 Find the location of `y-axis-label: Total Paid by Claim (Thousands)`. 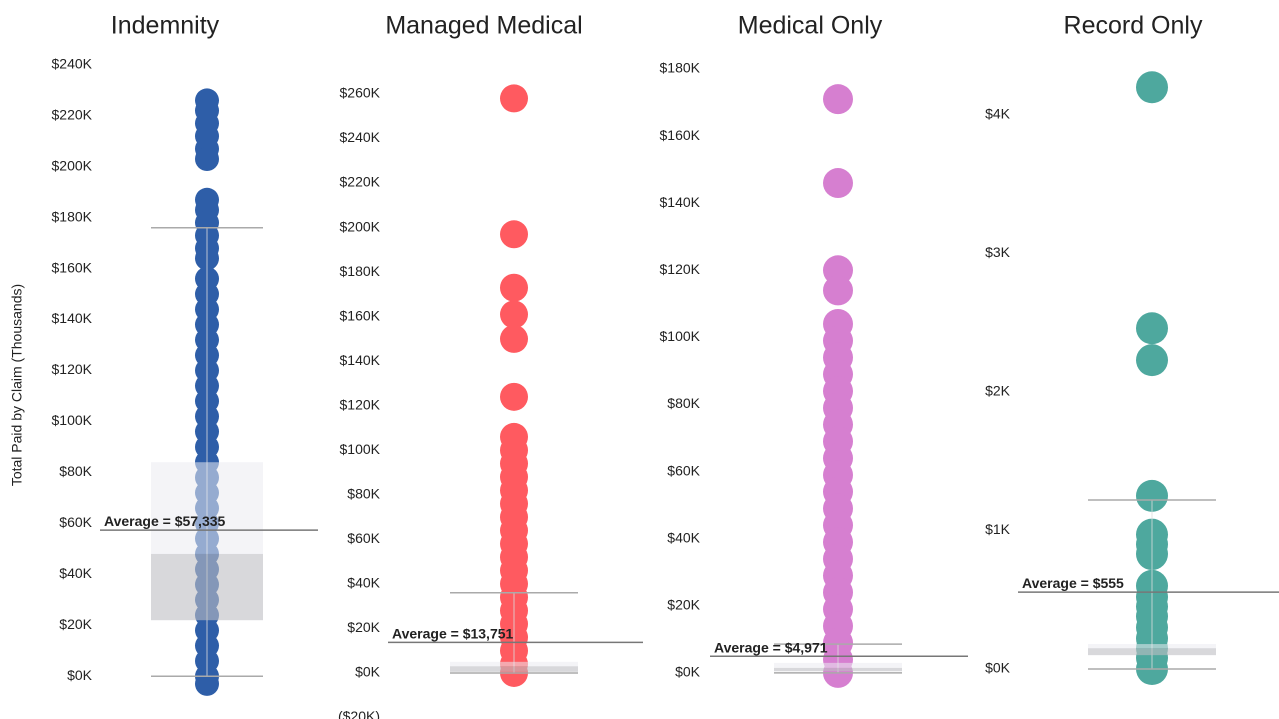

y-axis-label: Total Paid by Claim (Thousands) is located at coordinates (17, 385).